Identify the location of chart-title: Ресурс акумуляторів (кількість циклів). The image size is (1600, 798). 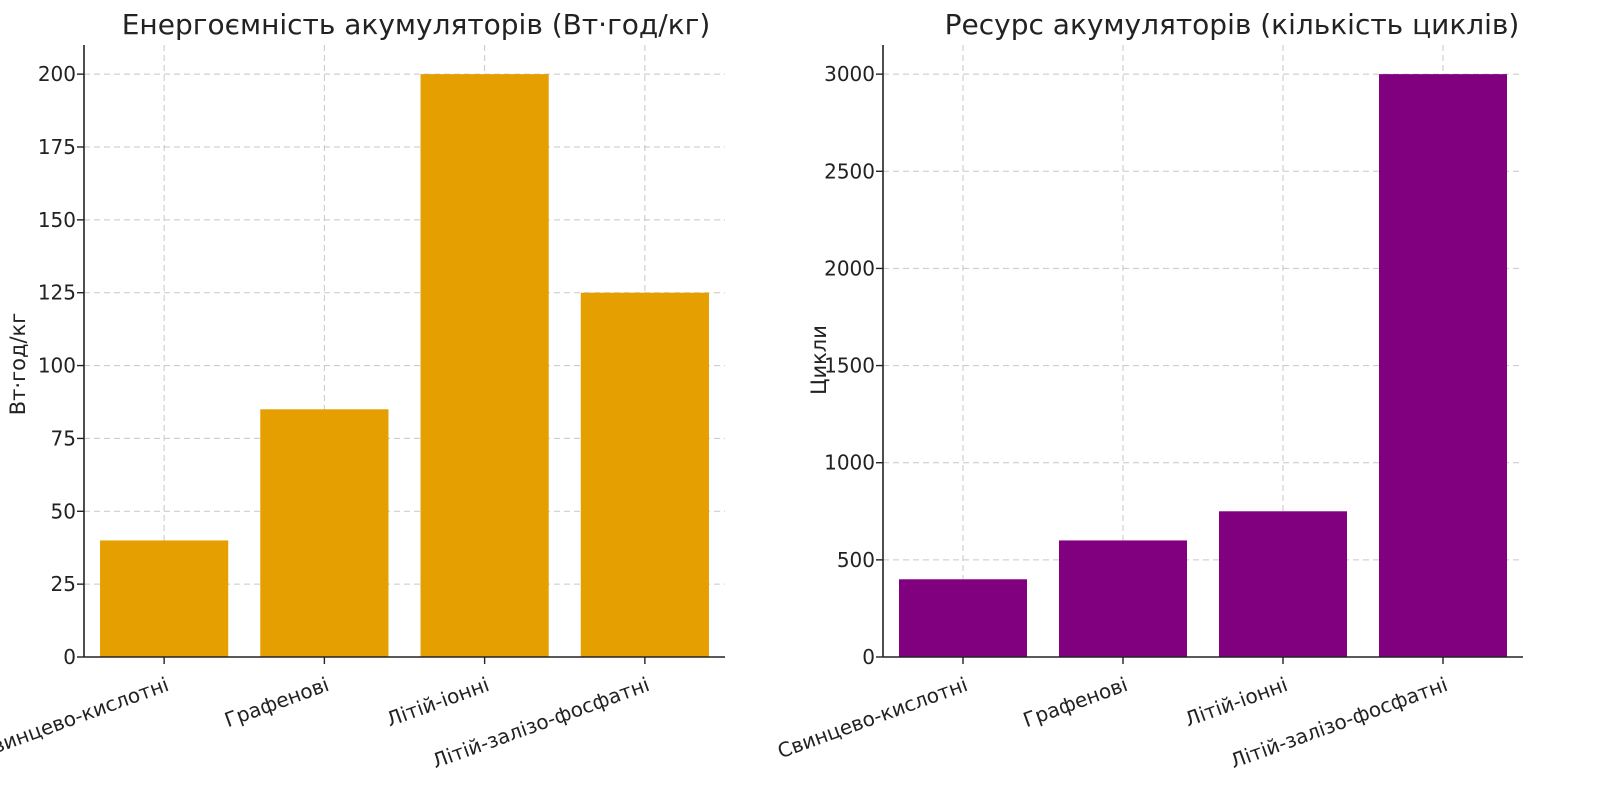
(1232, 24).